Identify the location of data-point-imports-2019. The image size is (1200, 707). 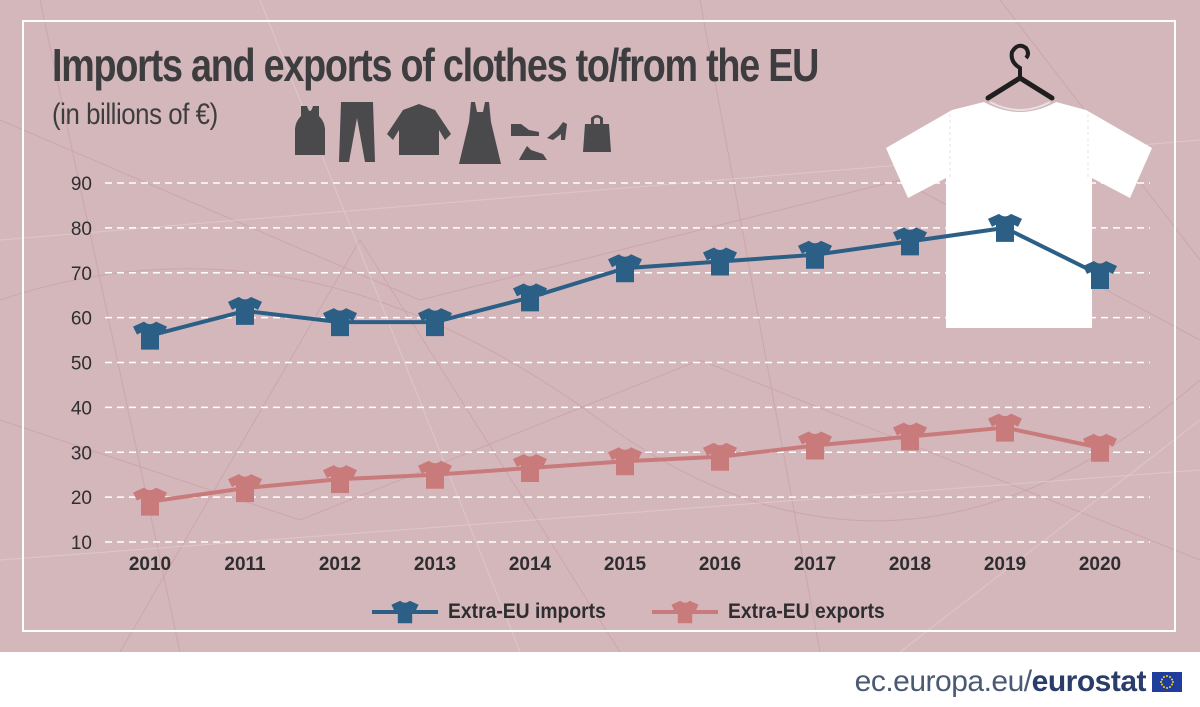
(1005, 227).